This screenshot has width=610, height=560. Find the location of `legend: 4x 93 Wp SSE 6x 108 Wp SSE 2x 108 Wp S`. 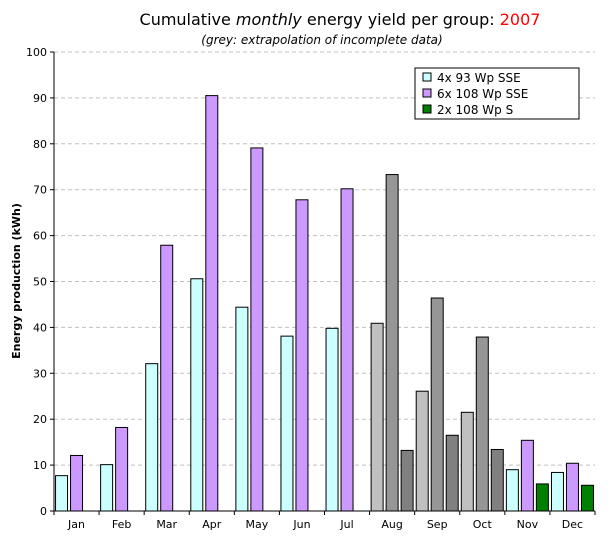

legend: 4x 93 Wp SSE 6x 108 Wp SSE 2x 108 Wp S is located at coordinates (497, 93).